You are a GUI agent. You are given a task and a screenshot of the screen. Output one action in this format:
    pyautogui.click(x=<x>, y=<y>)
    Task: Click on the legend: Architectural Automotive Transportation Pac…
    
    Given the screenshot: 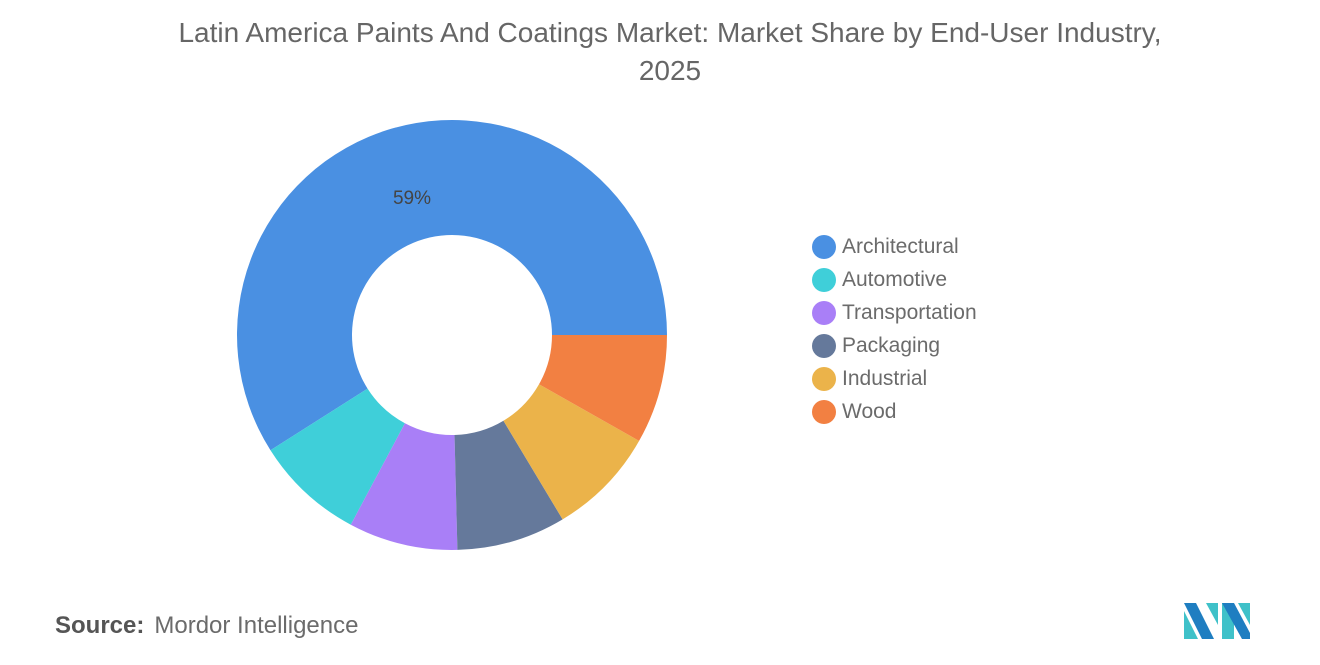 What is the action you would take?
    pyautogui.click(x=894, y=329)
    